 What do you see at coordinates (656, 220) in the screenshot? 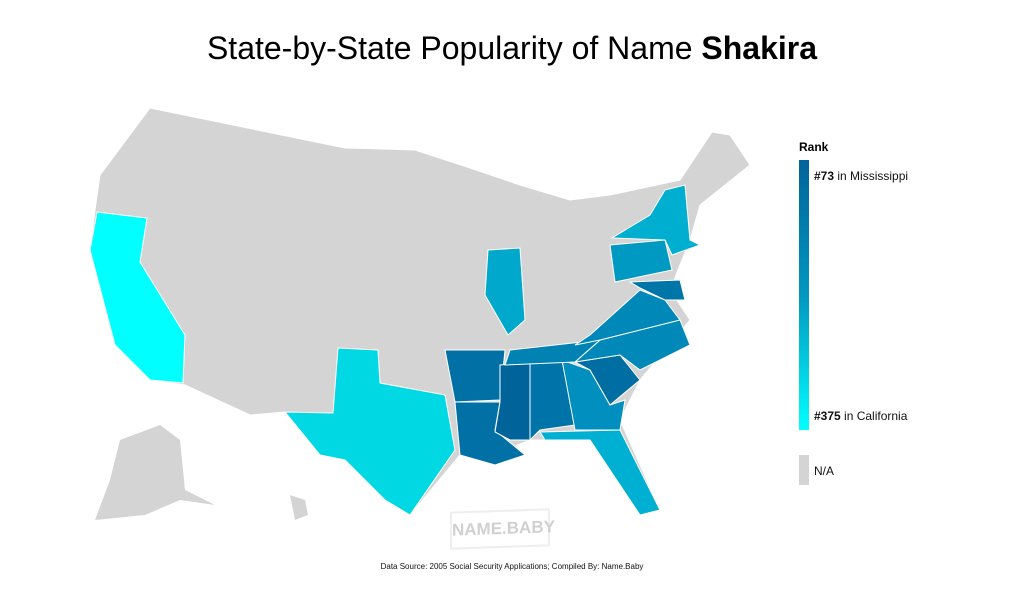
I see `state-new-york` at bounding box center [656, 220].